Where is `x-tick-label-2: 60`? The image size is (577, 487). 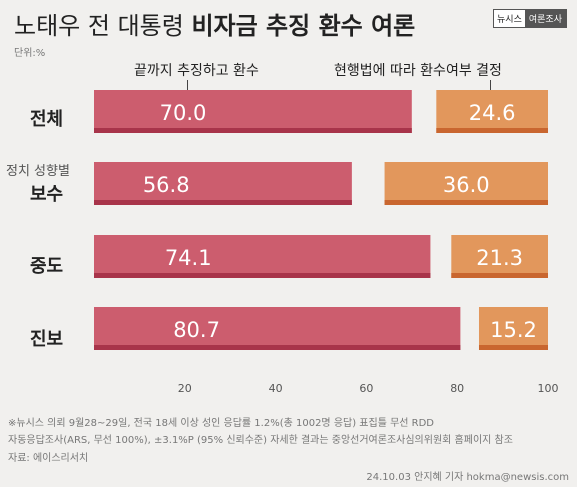 x-tick-label-2: 60 is located at coordinates (366, 388).